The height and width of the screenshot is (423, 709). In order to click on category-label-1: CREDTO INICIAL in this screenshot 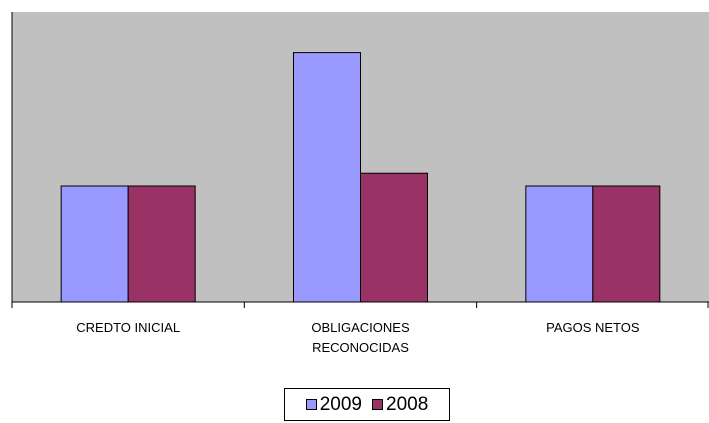, I will do `click(128, 327)`.